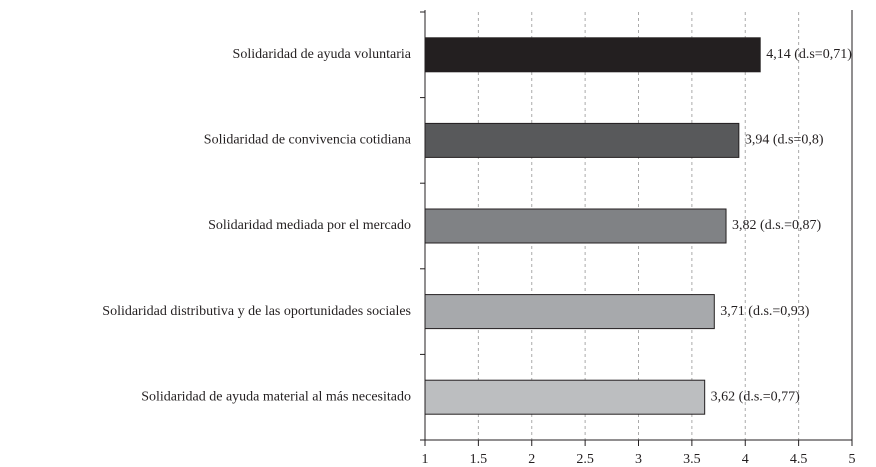 The height and width of the screenshot is (467, 876). What do you see at coordinates (309, 225) in the screenshot?
I see `y-tick-label: Solidaridad mediada por el mercado` at bounding box center [309, 225].